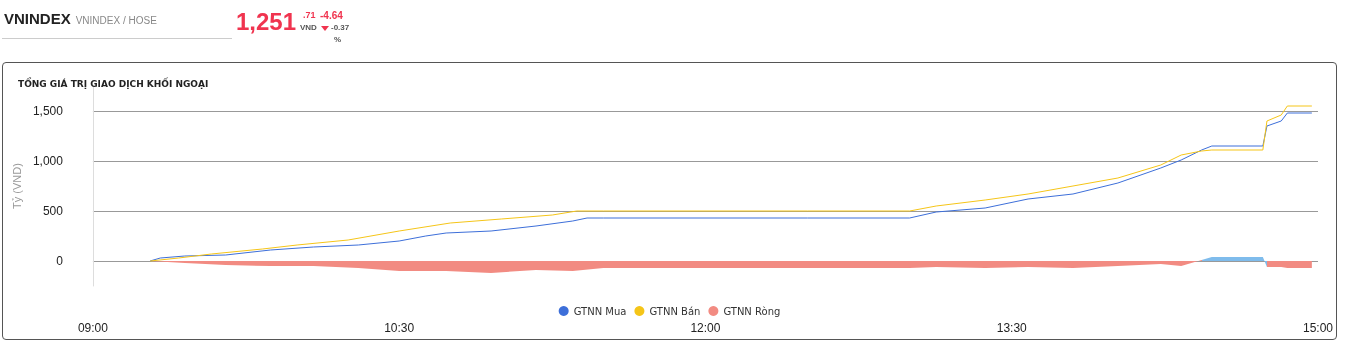 This screenshot has width=1351, height=345. Describe the element at coordinates (16, 186) in the screenshot. I see `y-axis-title: Tỷ (VND)` at that location.